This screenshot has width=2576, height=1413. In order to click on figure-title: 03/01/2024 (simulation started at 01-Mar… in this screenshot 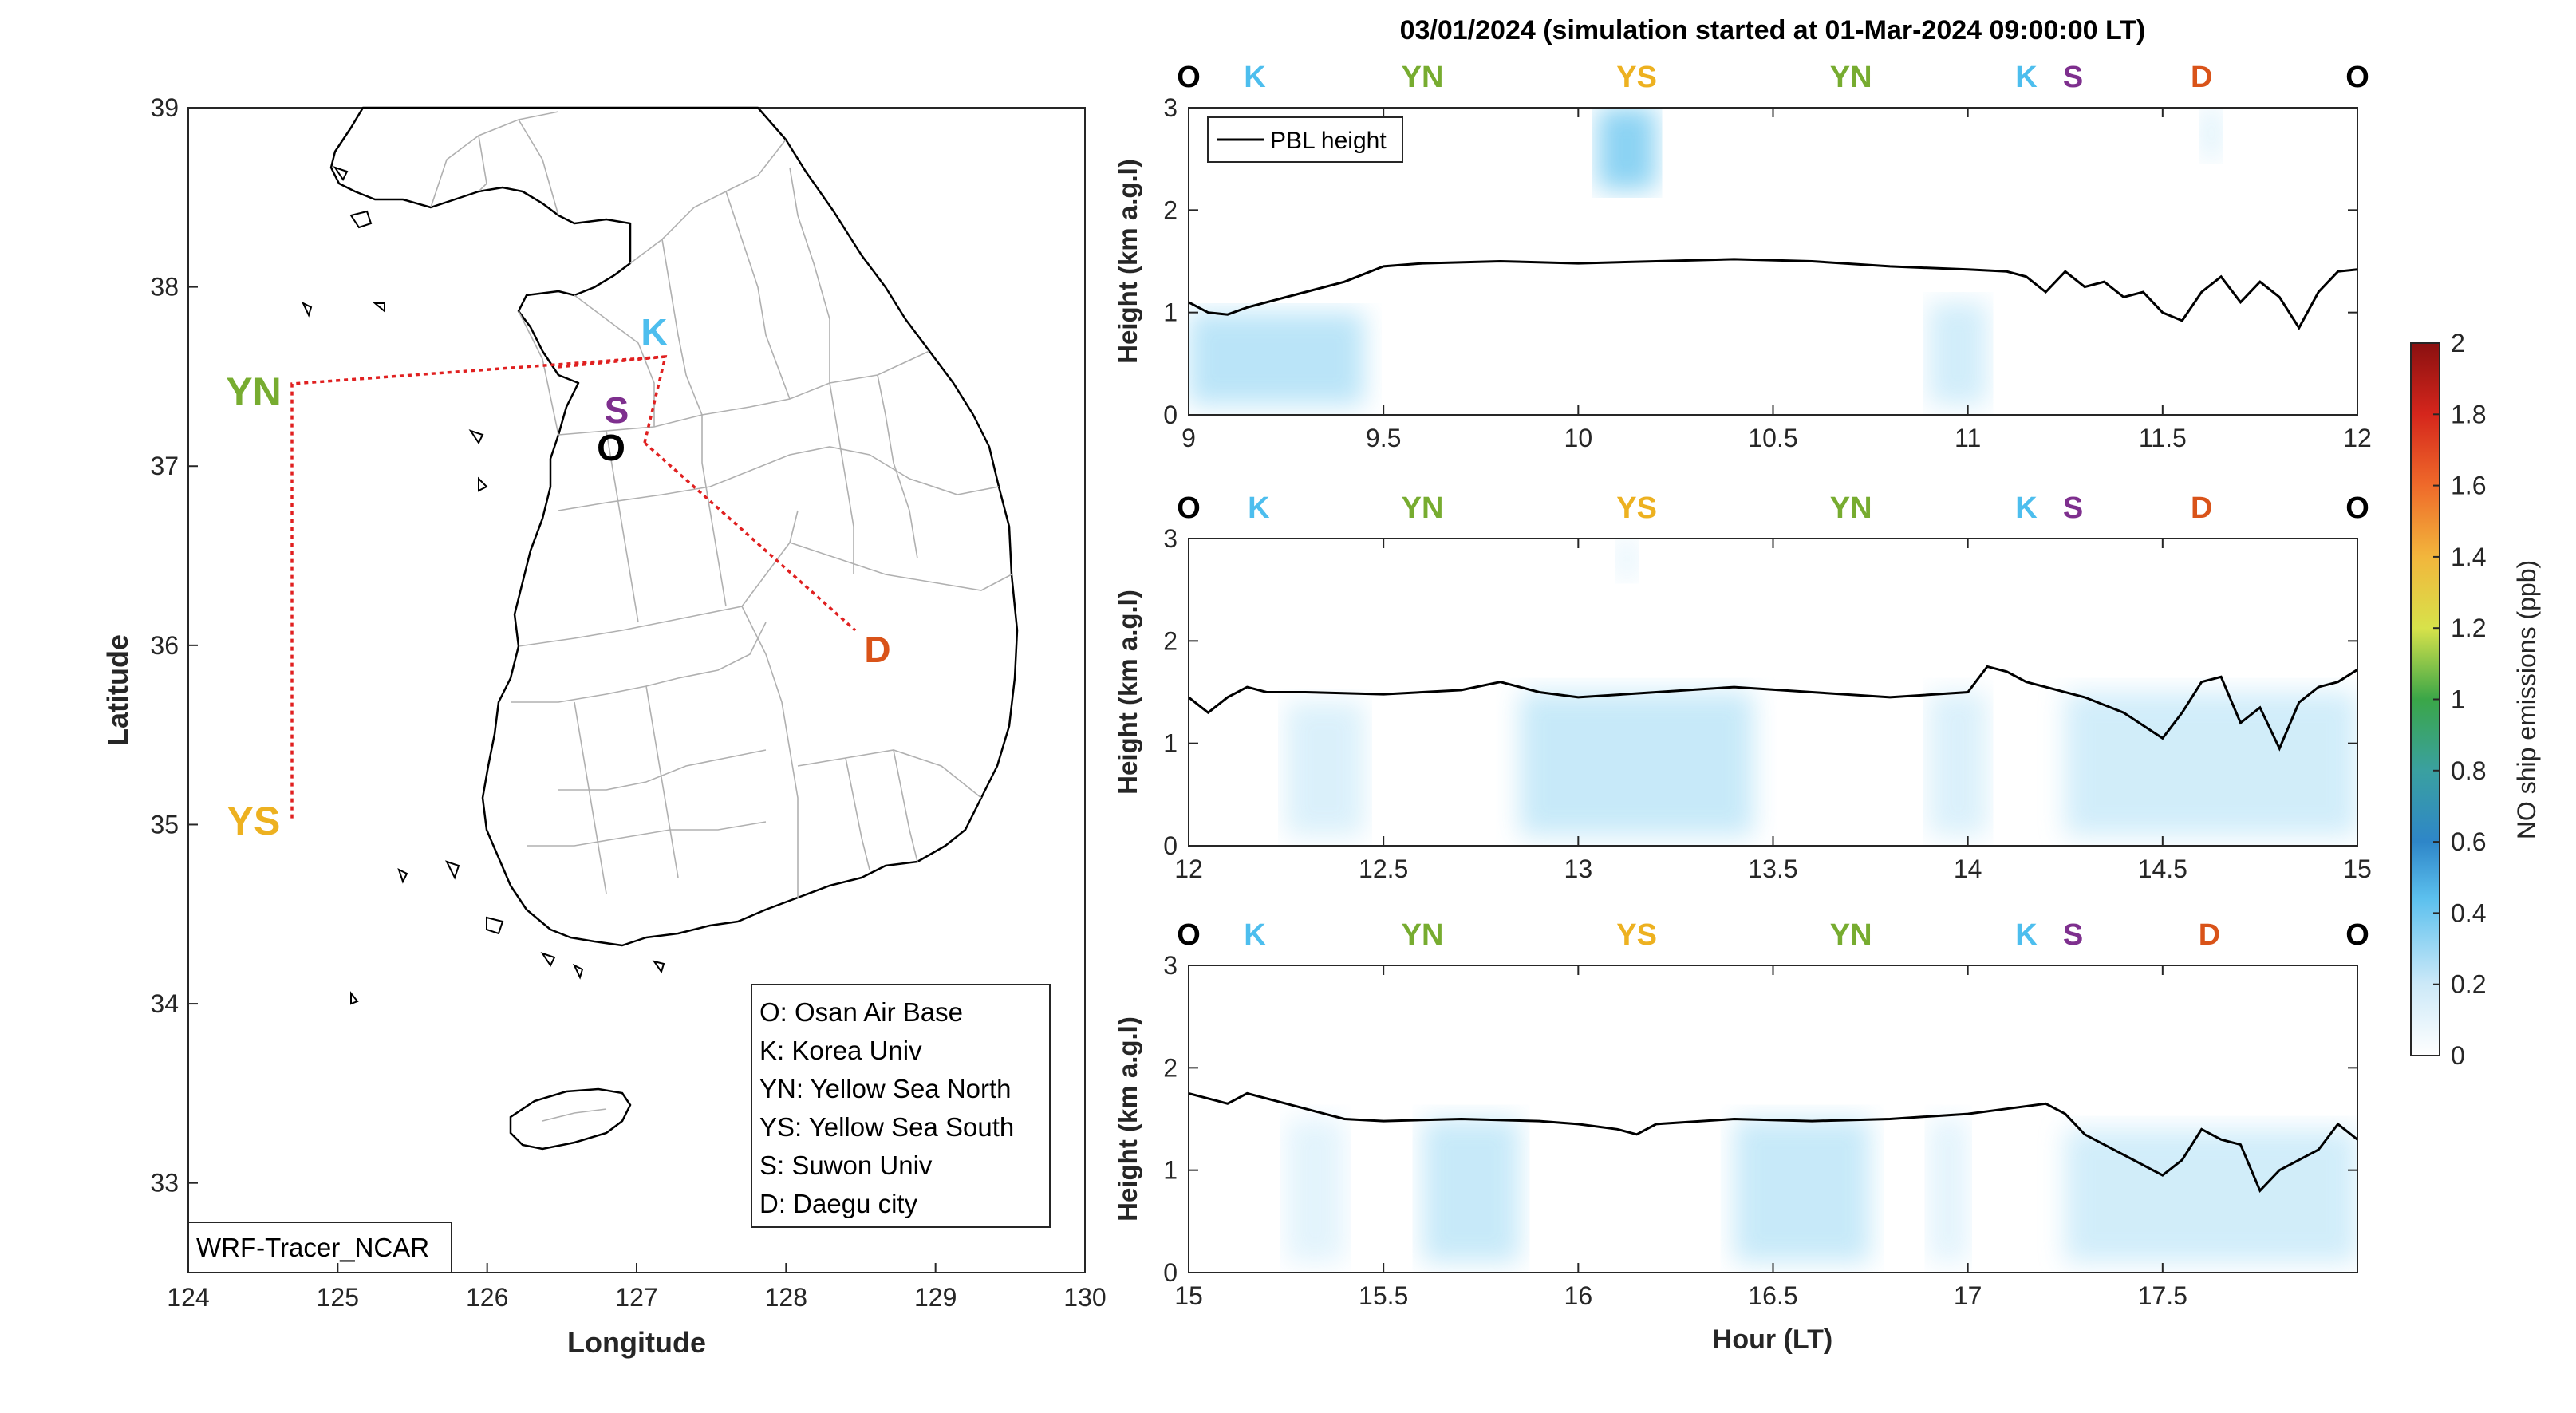, I will do `click(1773, 30)`.